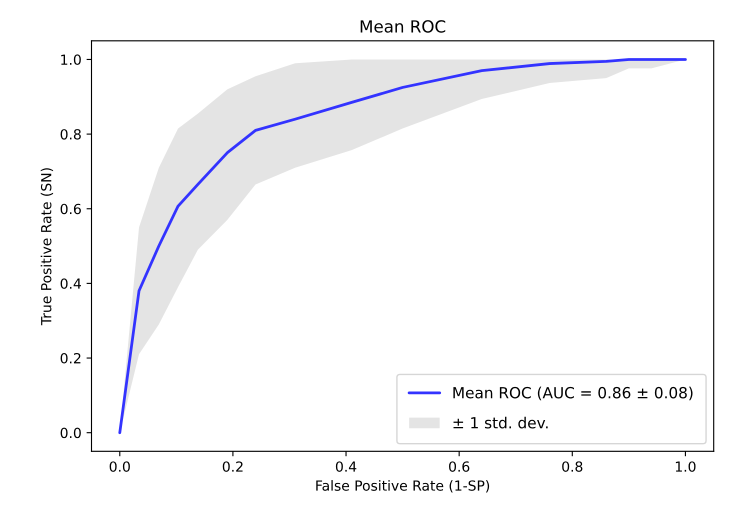 This screenshot has width=732, height=510. Describe the element at coordinates (71, 59) in the screenshot. I see `y-tick-label: 1.0` at that location.